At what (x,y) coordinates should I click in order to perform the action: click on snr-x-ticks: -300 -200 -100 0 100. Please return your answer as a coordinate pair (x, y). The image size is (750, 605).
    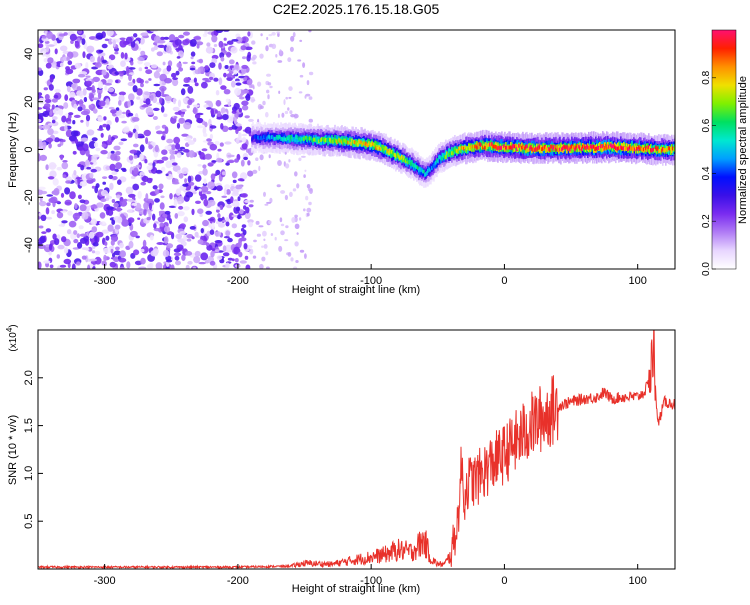
    Looking at the image, I should click on (370, 575).